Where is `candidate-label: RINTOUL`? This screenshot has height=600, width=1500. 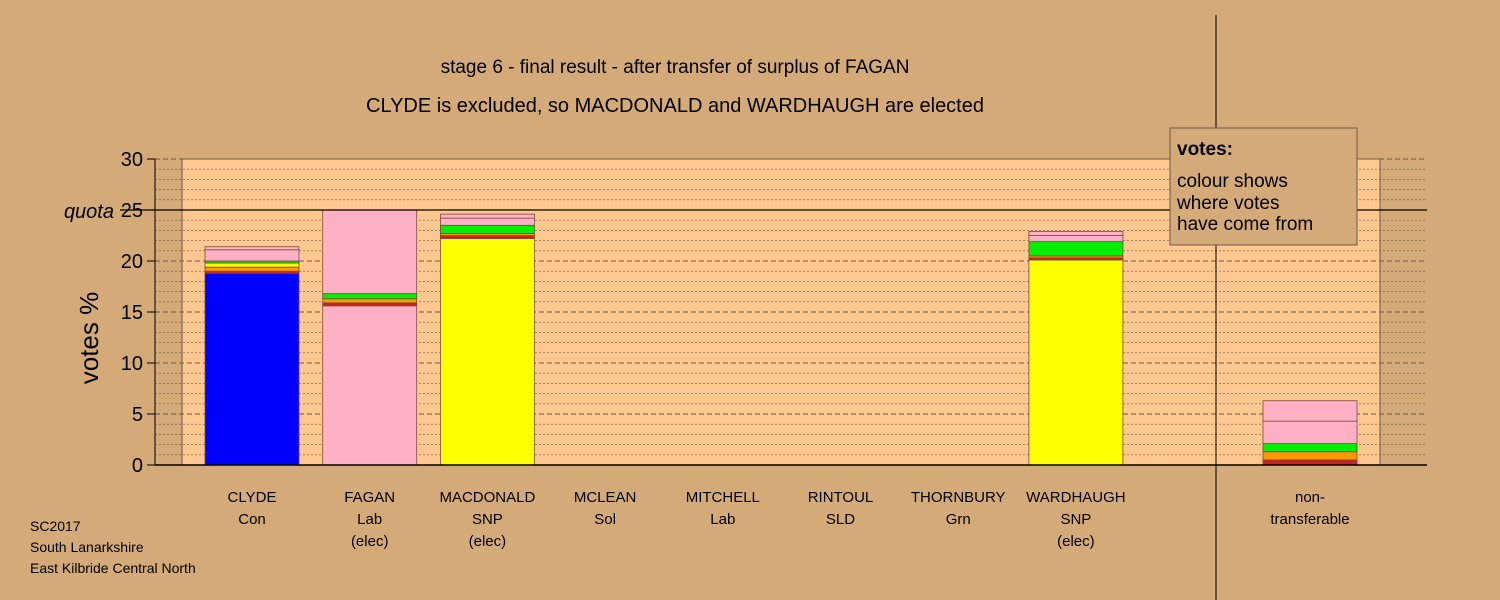
candidate-label: RINTOUL is located at coordinates (841, 497).